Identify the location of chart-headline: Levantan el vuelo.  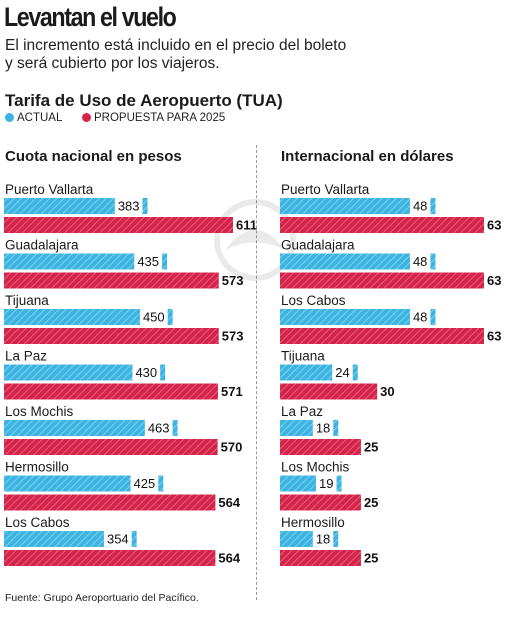
(90, 17).